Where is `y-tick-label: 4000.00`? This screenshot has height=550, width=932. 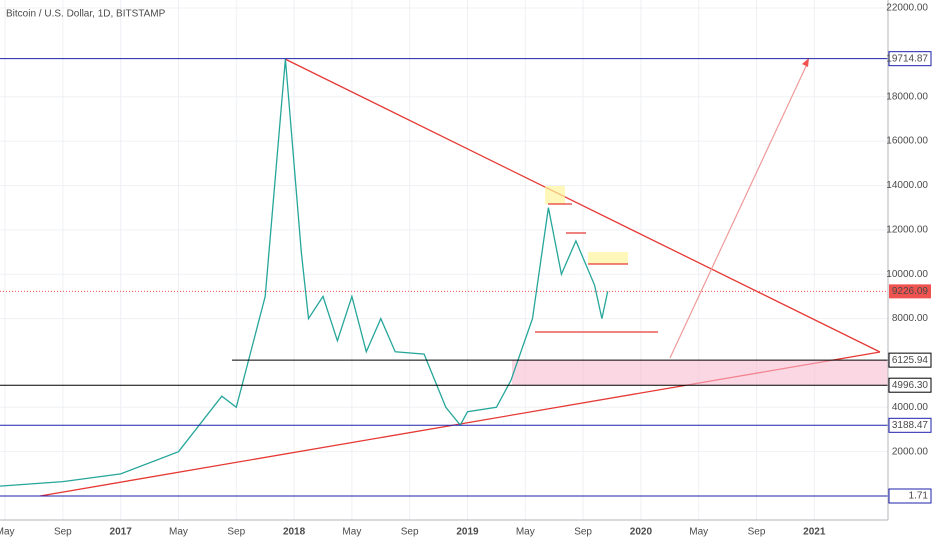 y-tick-label: 4000.00 is located at coordinates (910, 407).